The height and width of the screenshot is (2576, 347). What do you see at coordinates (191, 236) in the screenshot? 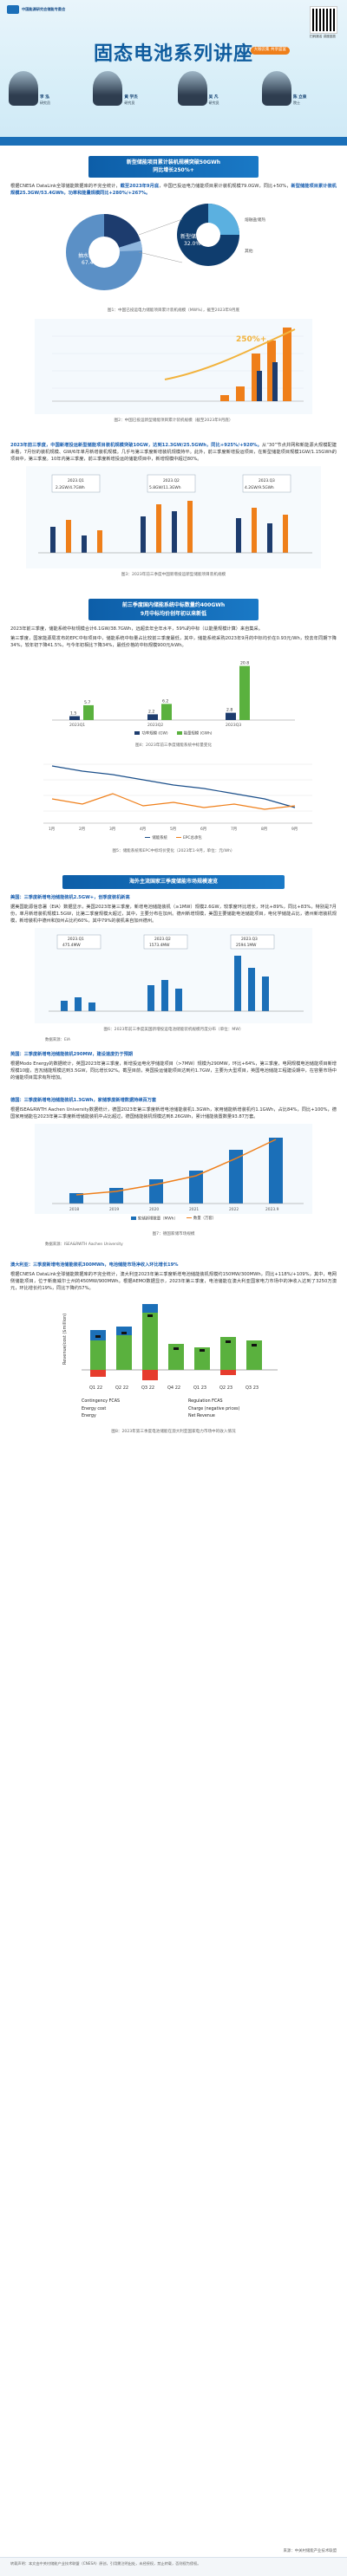
I see `donut2-label: 新型储能` at bounding box center [191, 236].